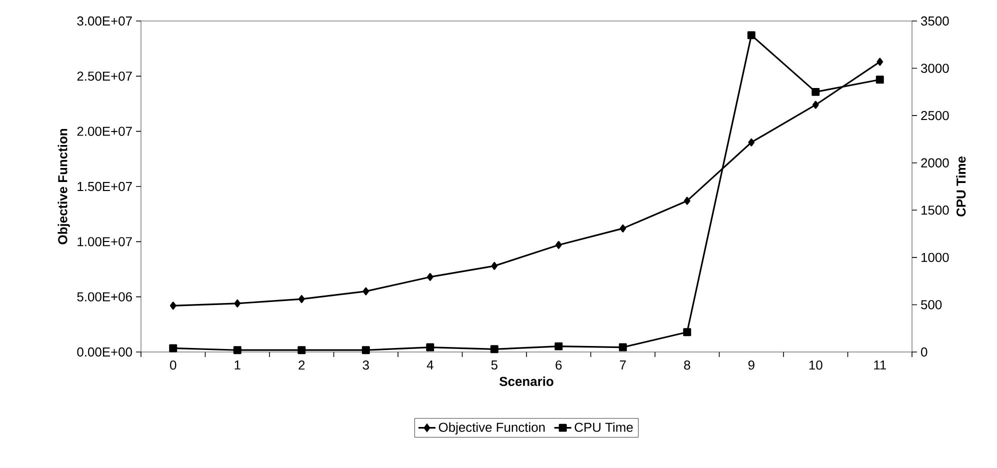 This screenshot has height=468, width=997. I want to click on y2-tick-label: 1000, so click(935, 257).